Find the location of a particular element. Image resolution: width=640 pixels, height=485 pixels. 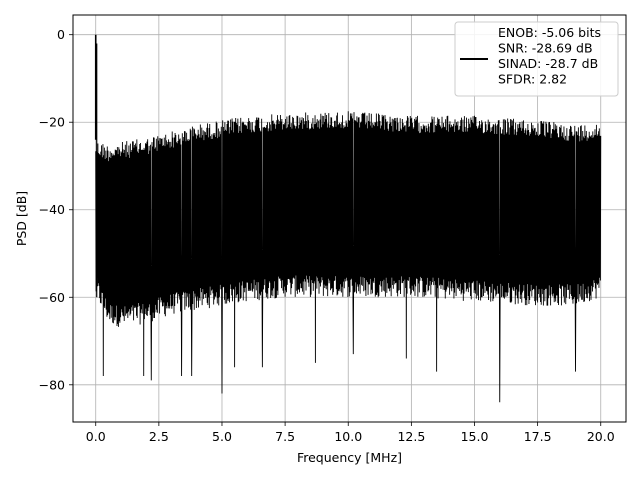

x-tick-label: 17.5 is located at coordinates (538, 436).